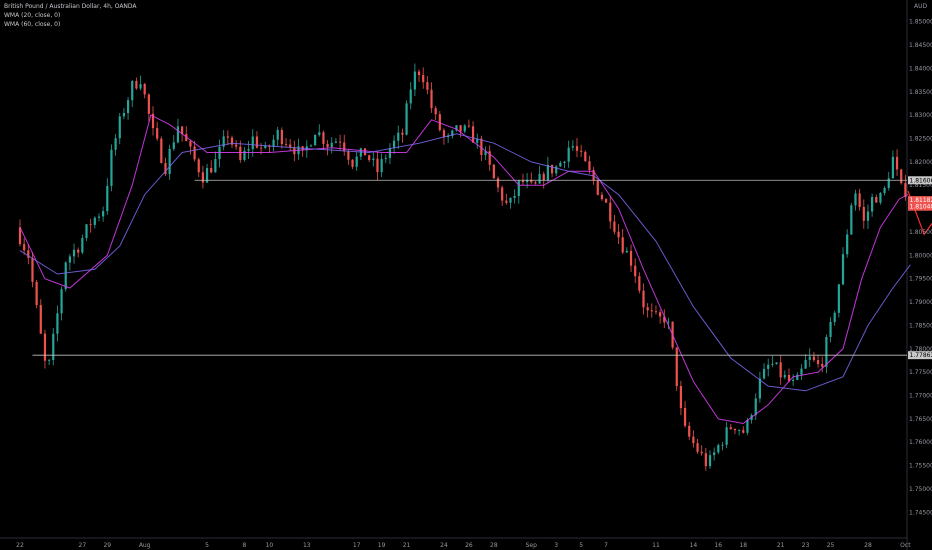 The width and height of the screenshot is (932, 550). Describe the element at coordinates (781, 545) in the screenshot. I see `x-tick-label: 21` at that location.